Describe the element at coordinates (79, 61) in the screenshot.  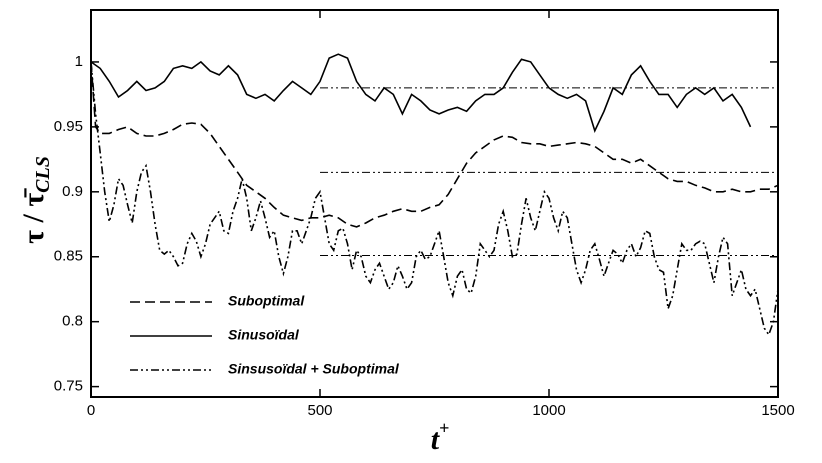
I see `y-tick-label: 1` at that location.